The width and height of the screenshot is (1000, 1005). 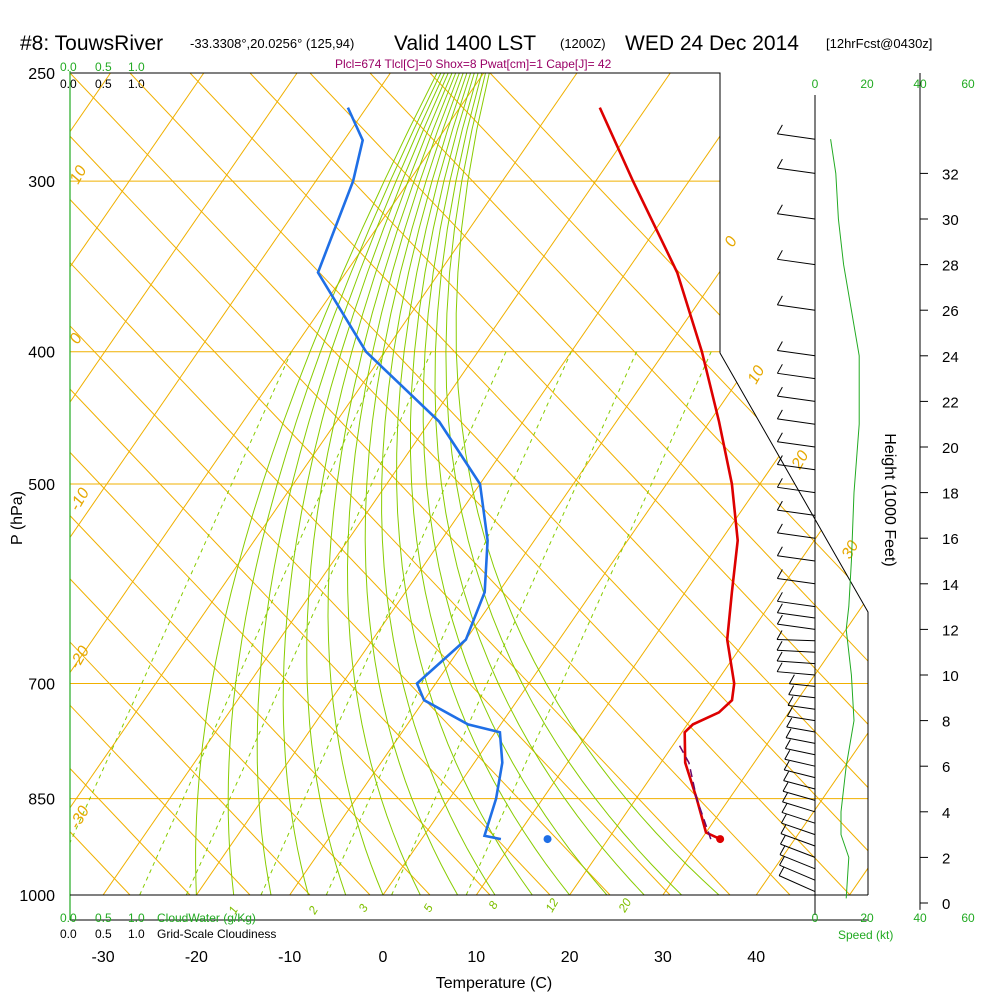 What do you see at coordinates (950, 448) in the screenshot?
I see `height-tick-20: 20` at bounding box center [950, 448].